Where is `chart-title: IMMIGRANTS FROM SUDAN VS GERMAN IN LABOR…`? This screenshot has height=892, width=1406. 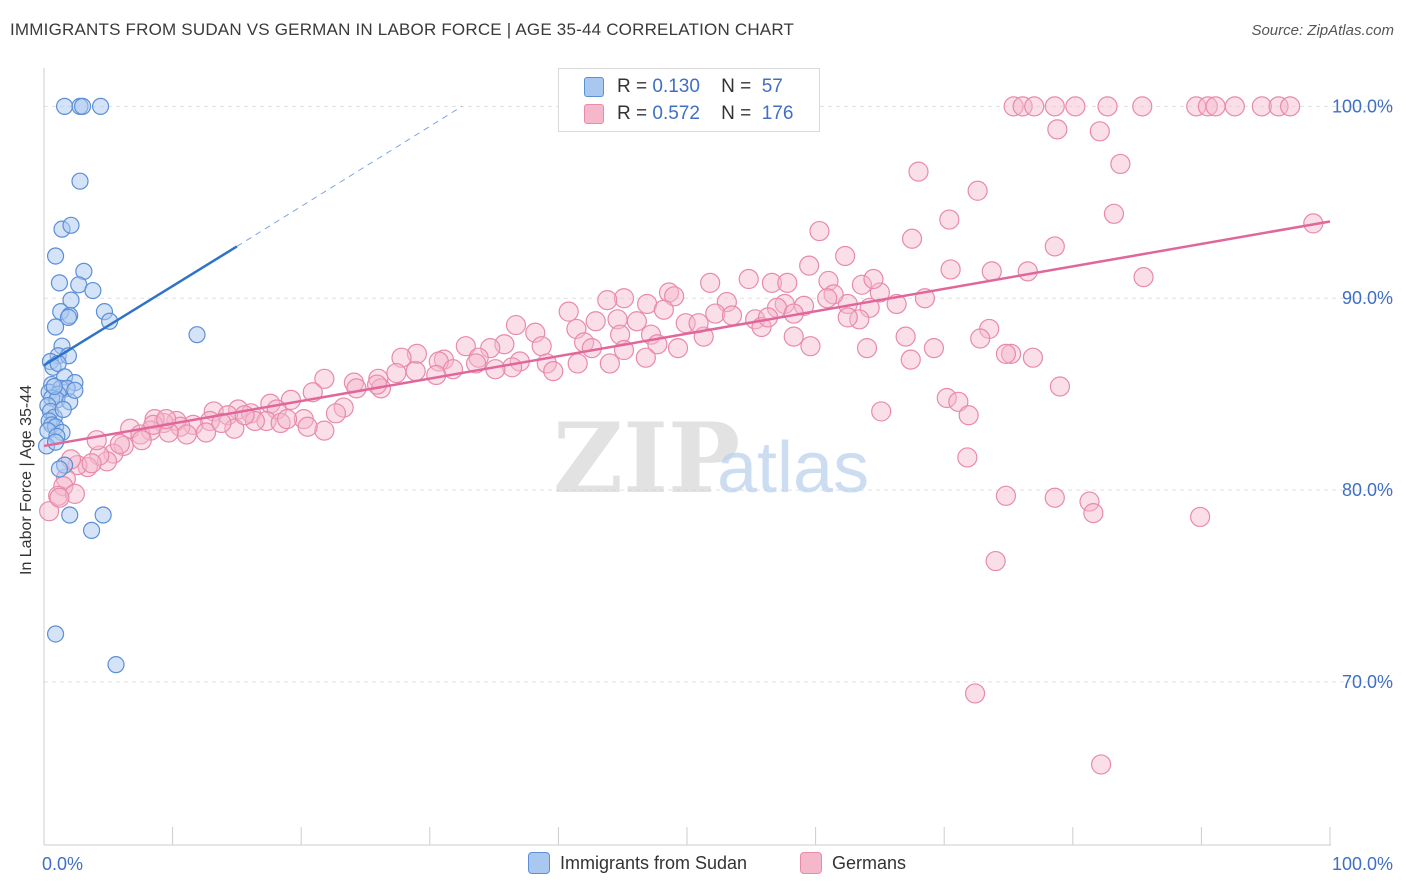 chart-title: IMMIGRANTS FROM SUDAN VS GERMAN IN LABOR… is located at coordinates (402, 29).